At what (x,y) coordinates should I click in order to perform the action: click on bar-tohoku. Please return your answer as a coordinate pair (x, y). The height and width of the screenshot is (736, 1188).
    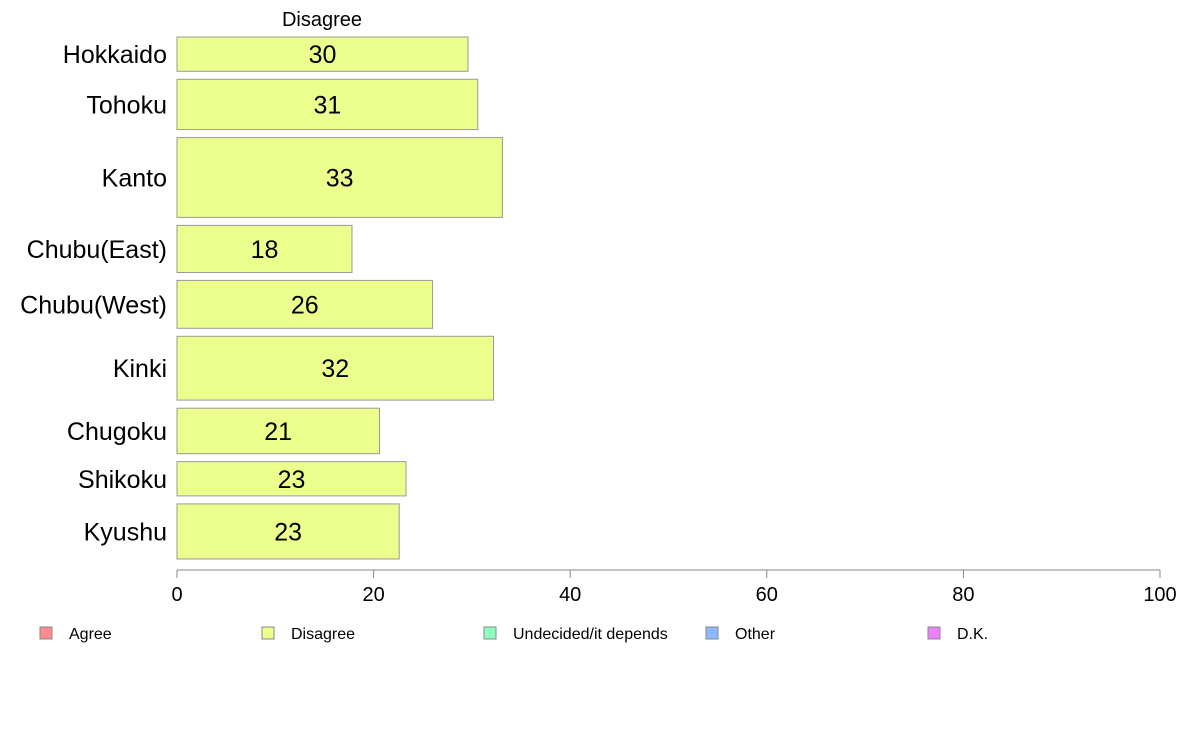
    Looking at the image, I should click on (327, 104).